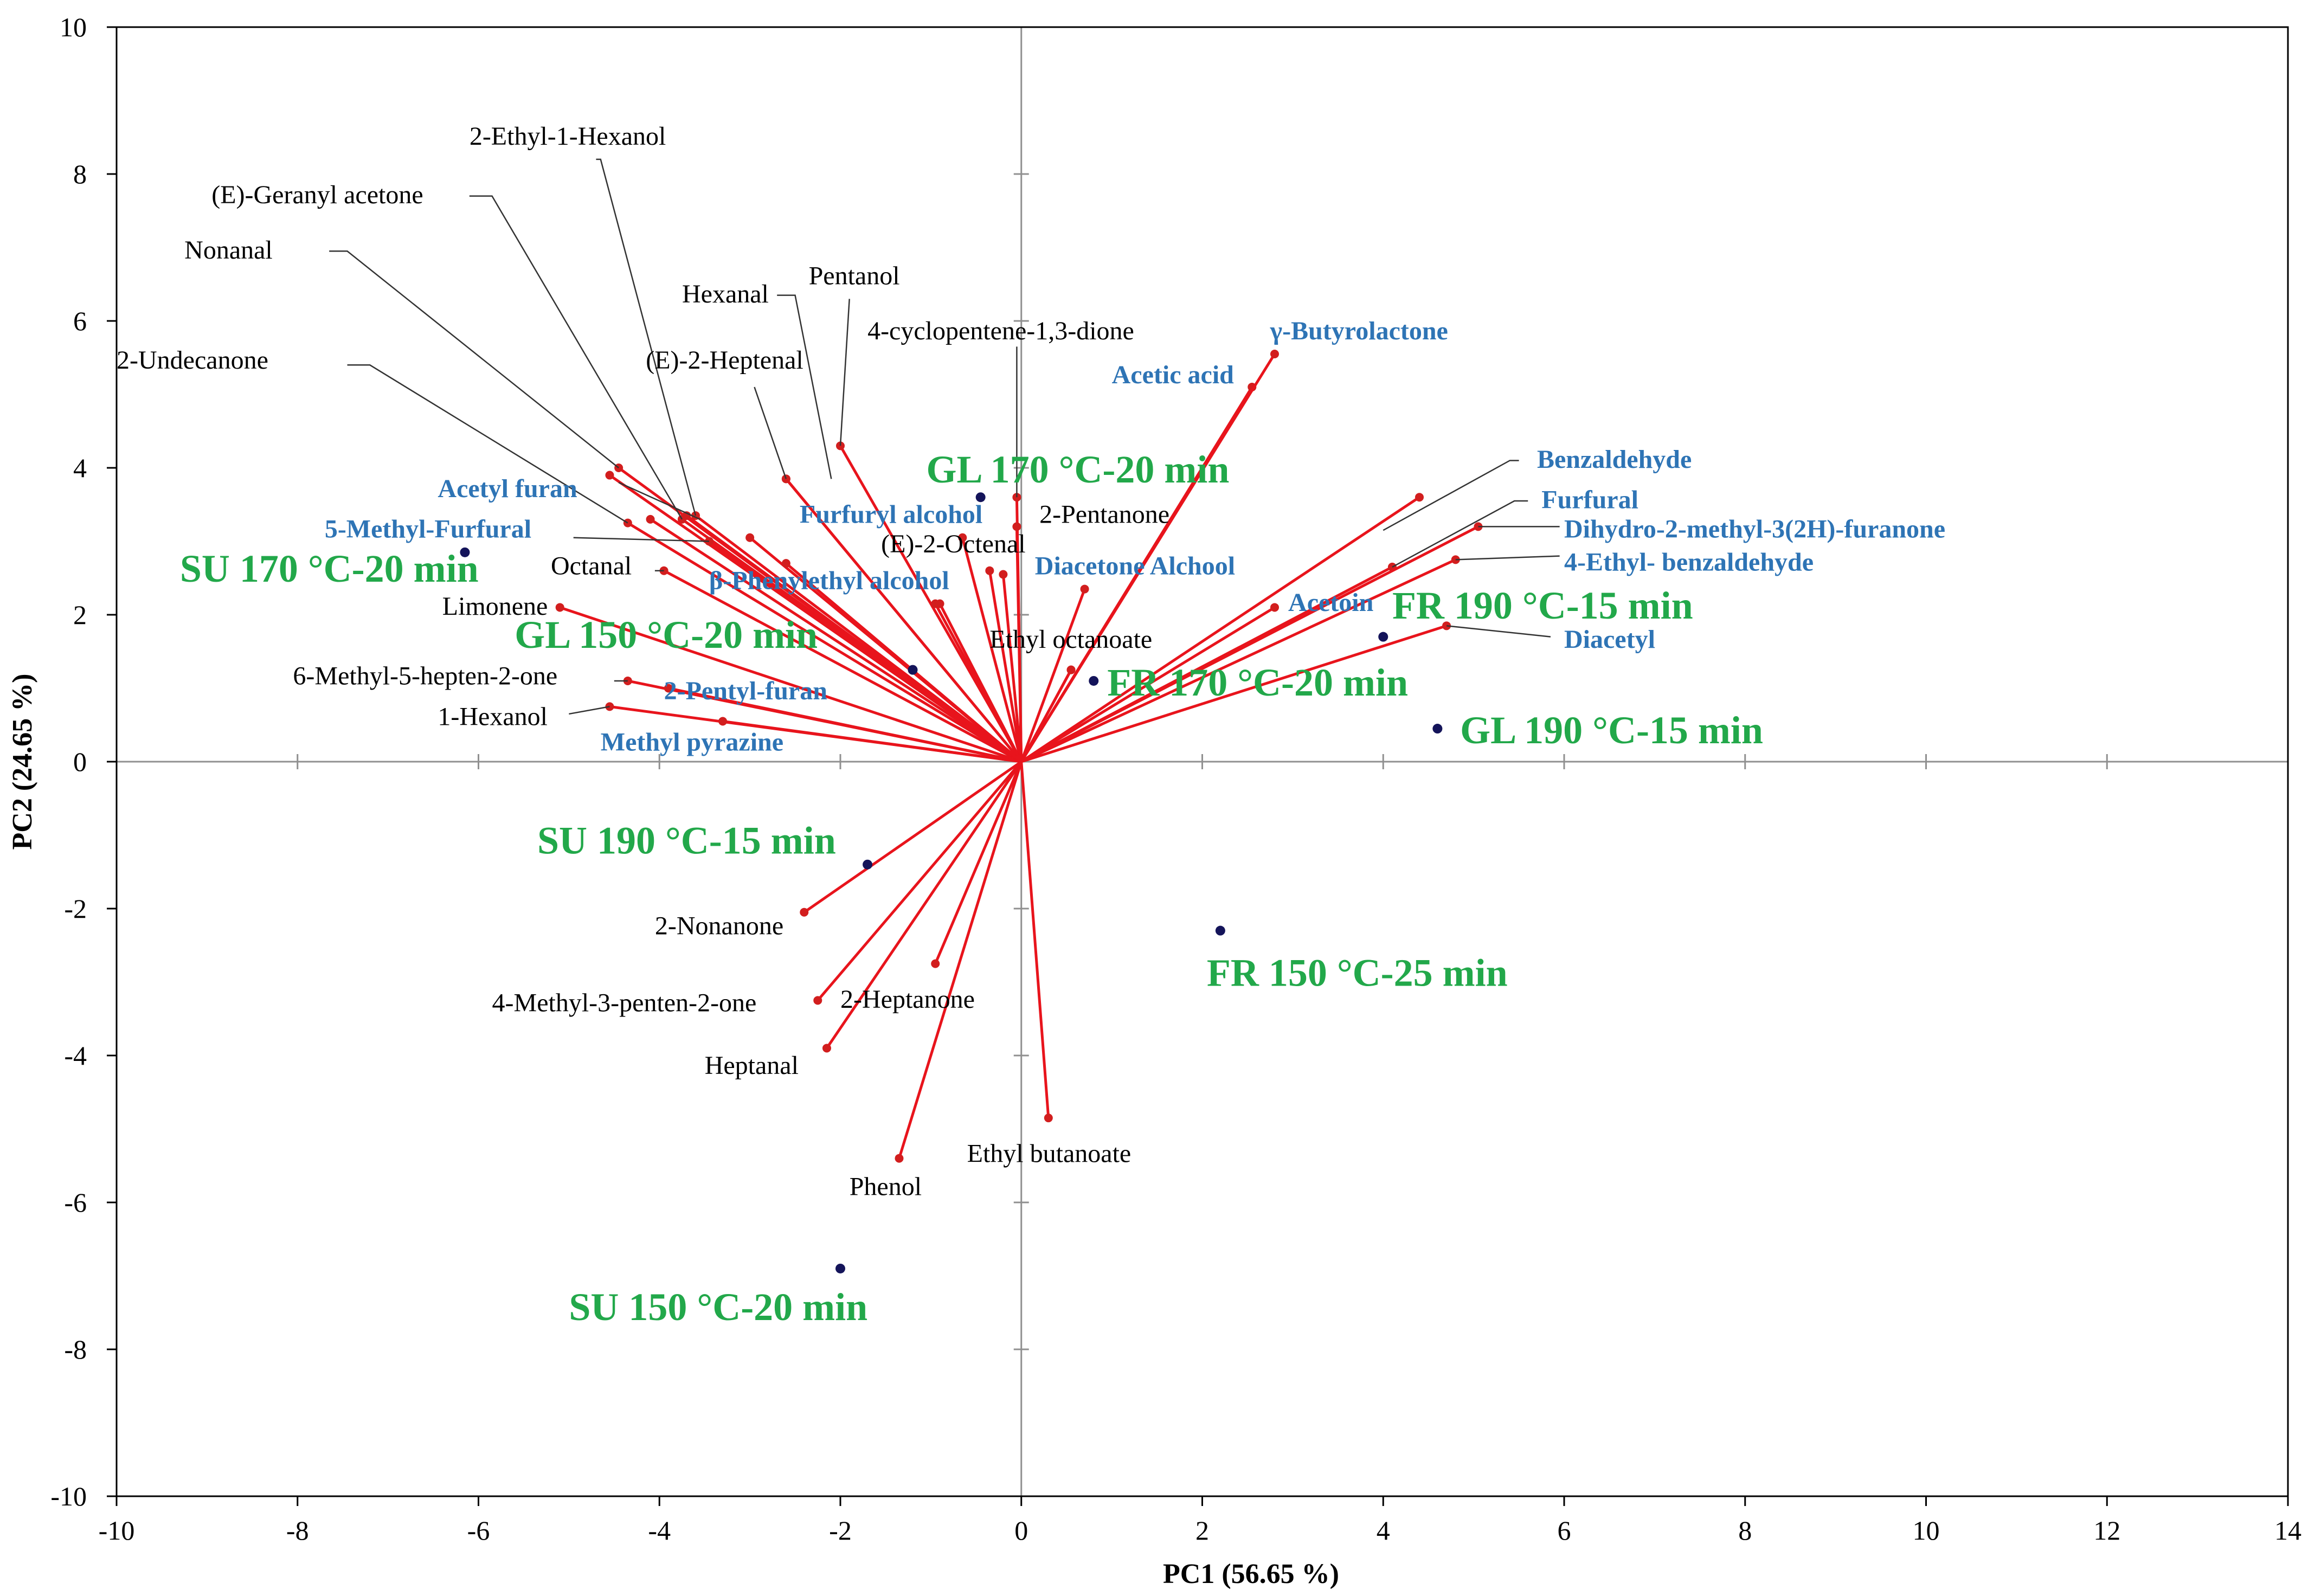  Describe the element at coordinates (936, 964) in the screenshot. I see `loading-point-2-heptanone` at that location.